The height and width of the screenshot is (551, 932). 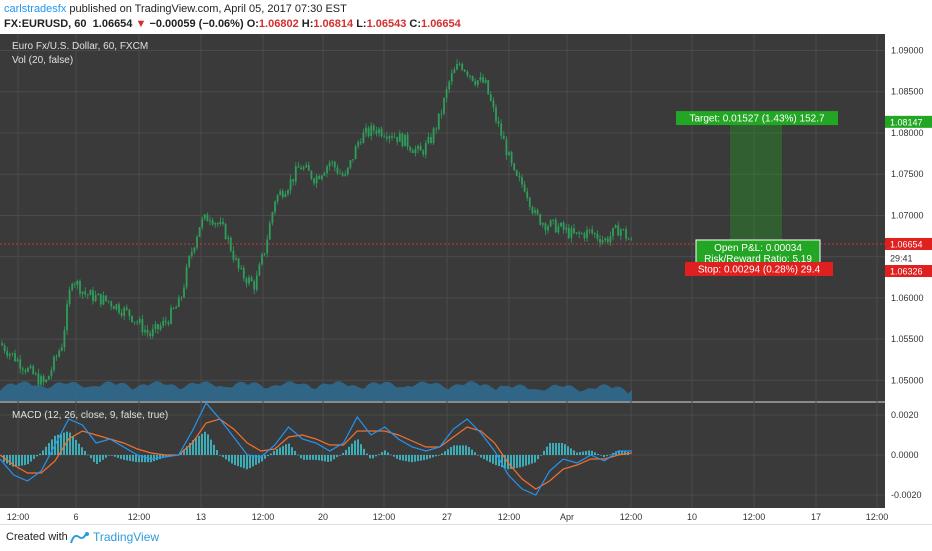 What do you see at coordinates (759, 269) in the screenshot?
I see `stop-label: Stop: 0.00294 (0.28%) 29.4` at bounding box center [759, 269].